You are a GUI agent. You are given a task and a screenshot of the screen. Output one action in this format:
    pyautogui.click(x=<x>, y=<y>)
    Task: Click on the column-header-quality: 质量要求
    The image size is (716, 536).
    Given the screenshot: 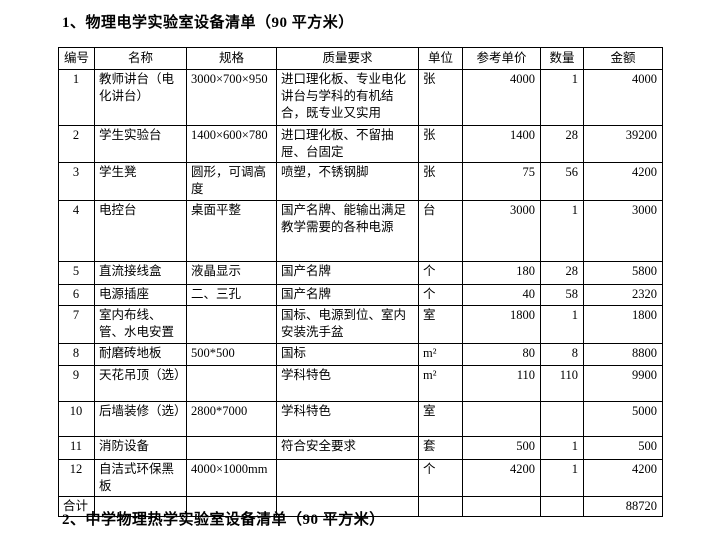 What is the action you would take?
    pyautogui.click(x=347, y=58)
    